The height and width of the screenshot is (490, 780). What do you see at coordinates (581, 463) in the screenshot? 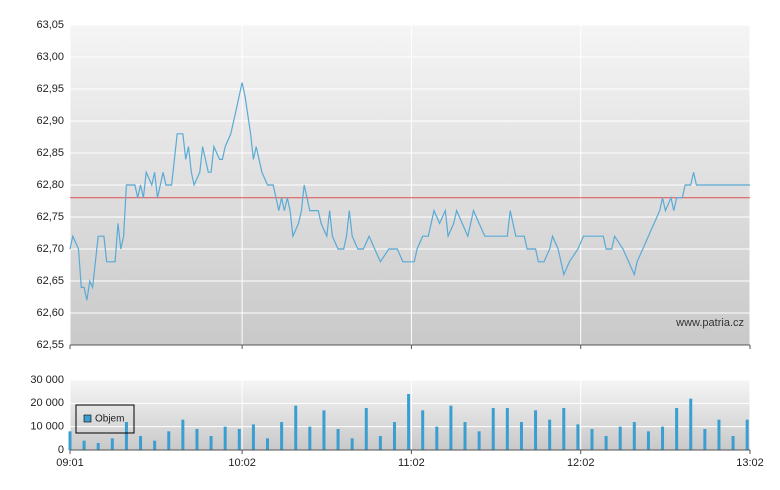
I see `x-tick-label: 12:02` at bounding box center [581, 463].